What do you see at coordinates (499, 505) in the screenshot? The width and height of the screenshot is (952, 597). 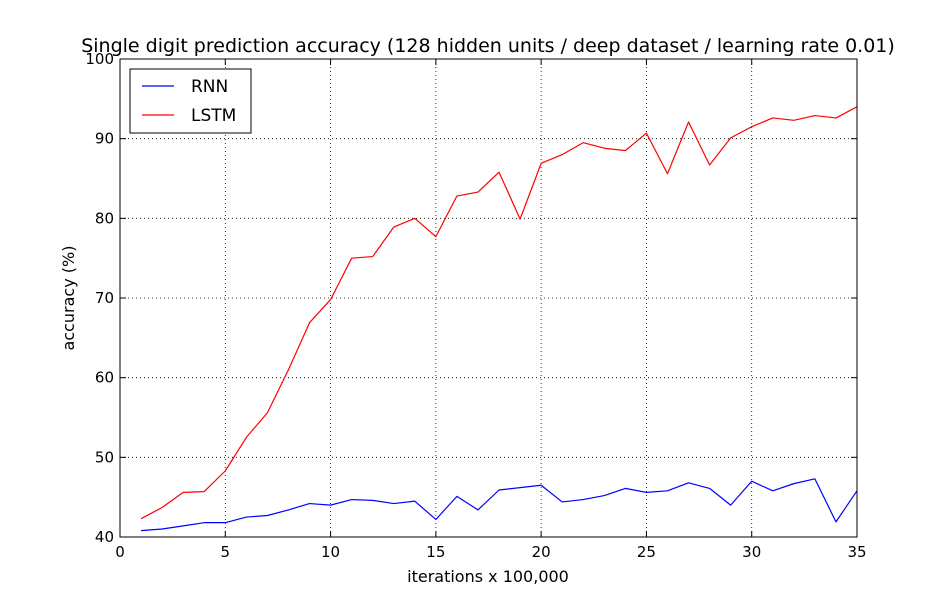 I see `series-line-rnn` at bounding box center [499, 505].